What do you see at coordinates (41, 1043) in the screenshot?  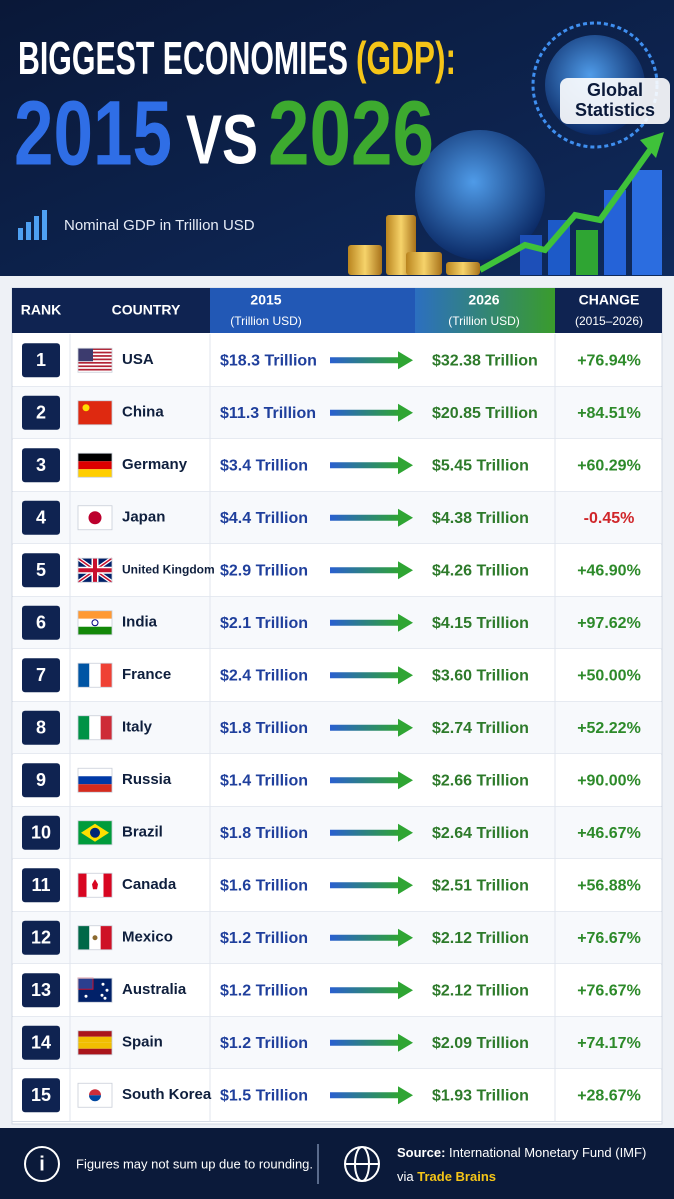 I see `rank: 14` at bounding box center [41, 1043].